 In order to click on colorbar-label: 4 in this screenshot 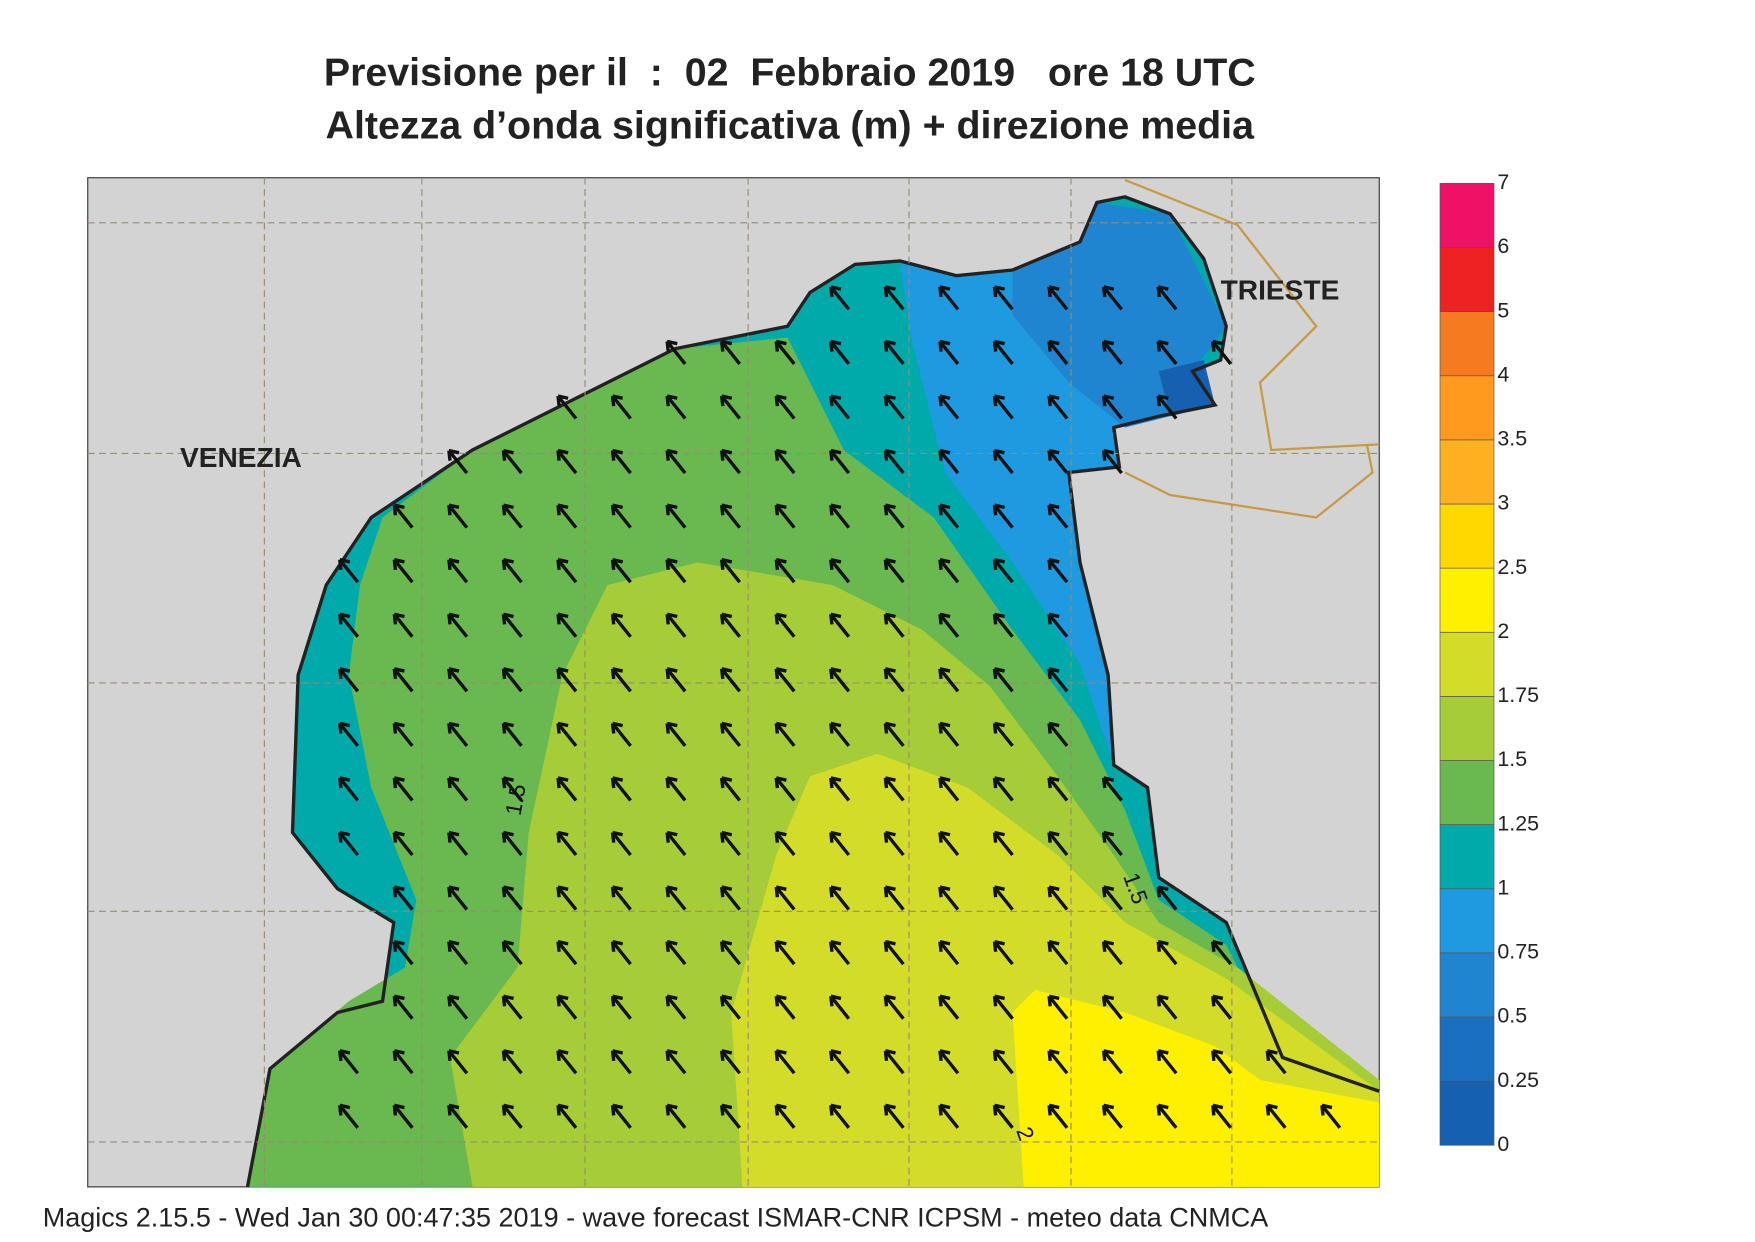, I will do `click(1503, 374)`.